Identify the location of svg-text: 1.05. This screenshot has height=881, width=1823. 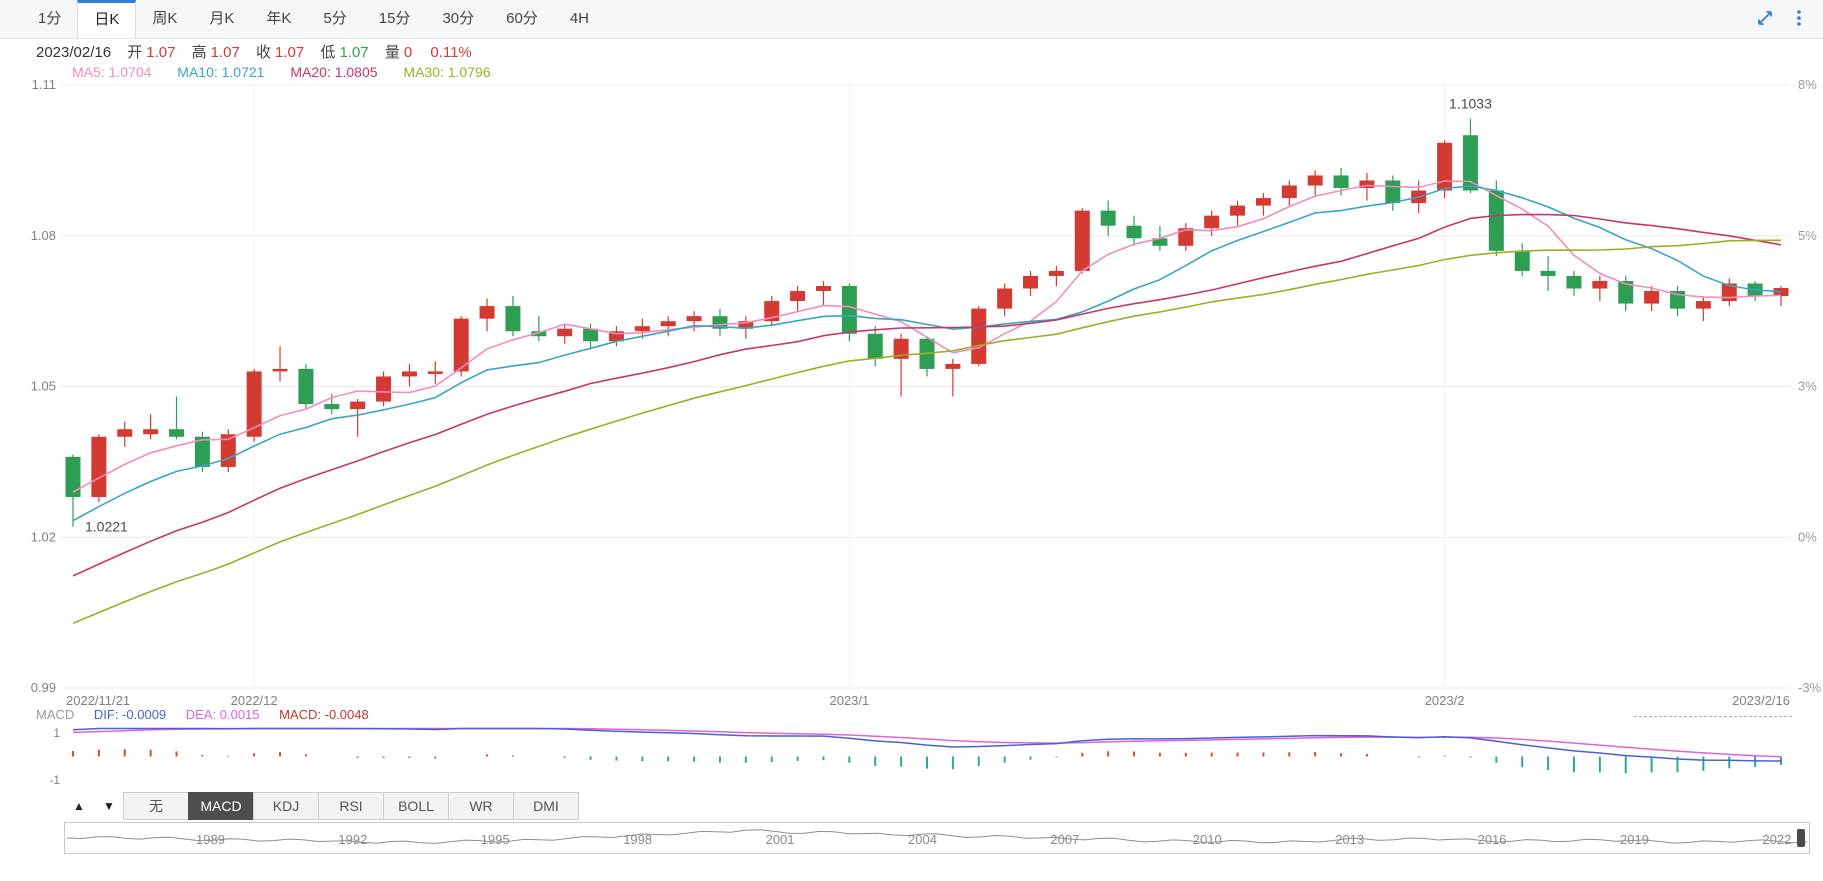
(43, 386).